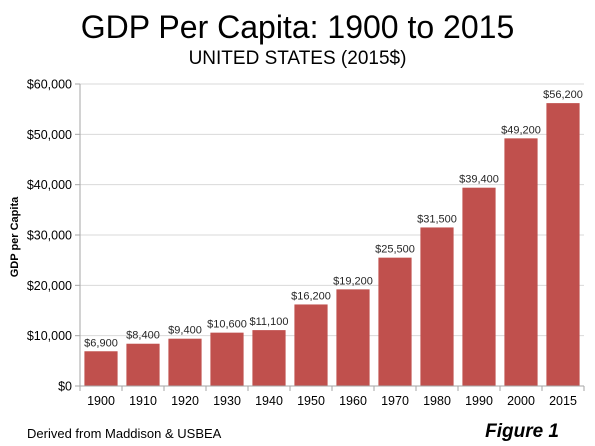 This screenshot has height=446, width=595. I want to click on data-label: $19,200, so click(353, 281).